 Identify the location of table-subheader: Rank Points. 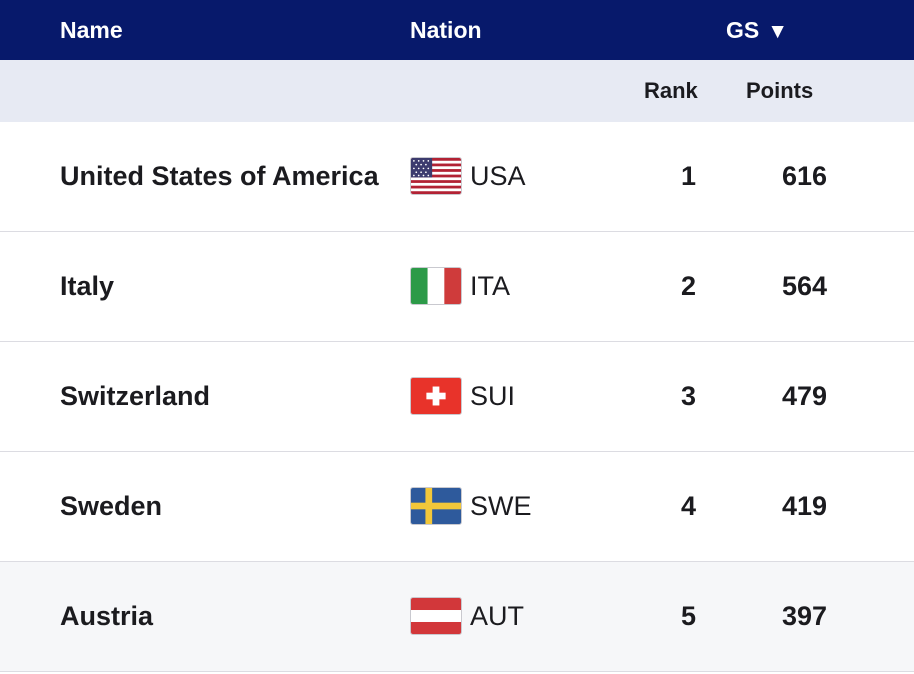
(457, 91).